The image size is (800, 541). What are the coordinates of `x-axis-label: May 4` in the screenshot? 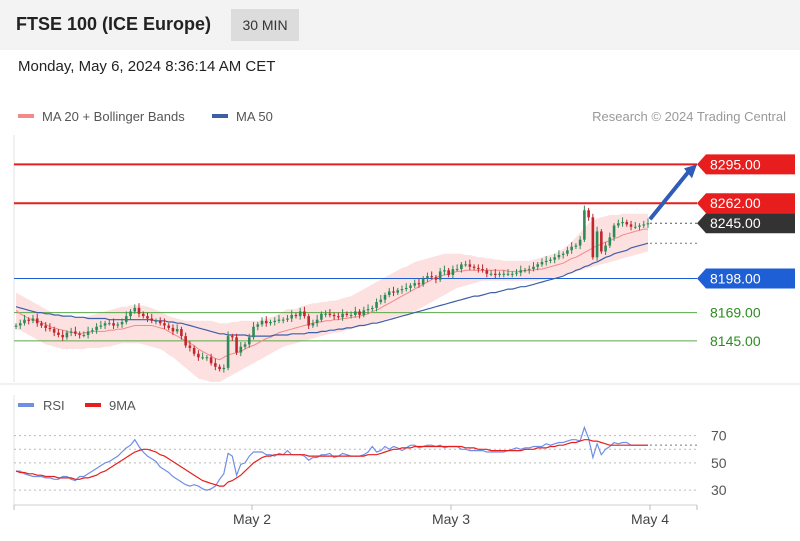 It's located at (650, 519).